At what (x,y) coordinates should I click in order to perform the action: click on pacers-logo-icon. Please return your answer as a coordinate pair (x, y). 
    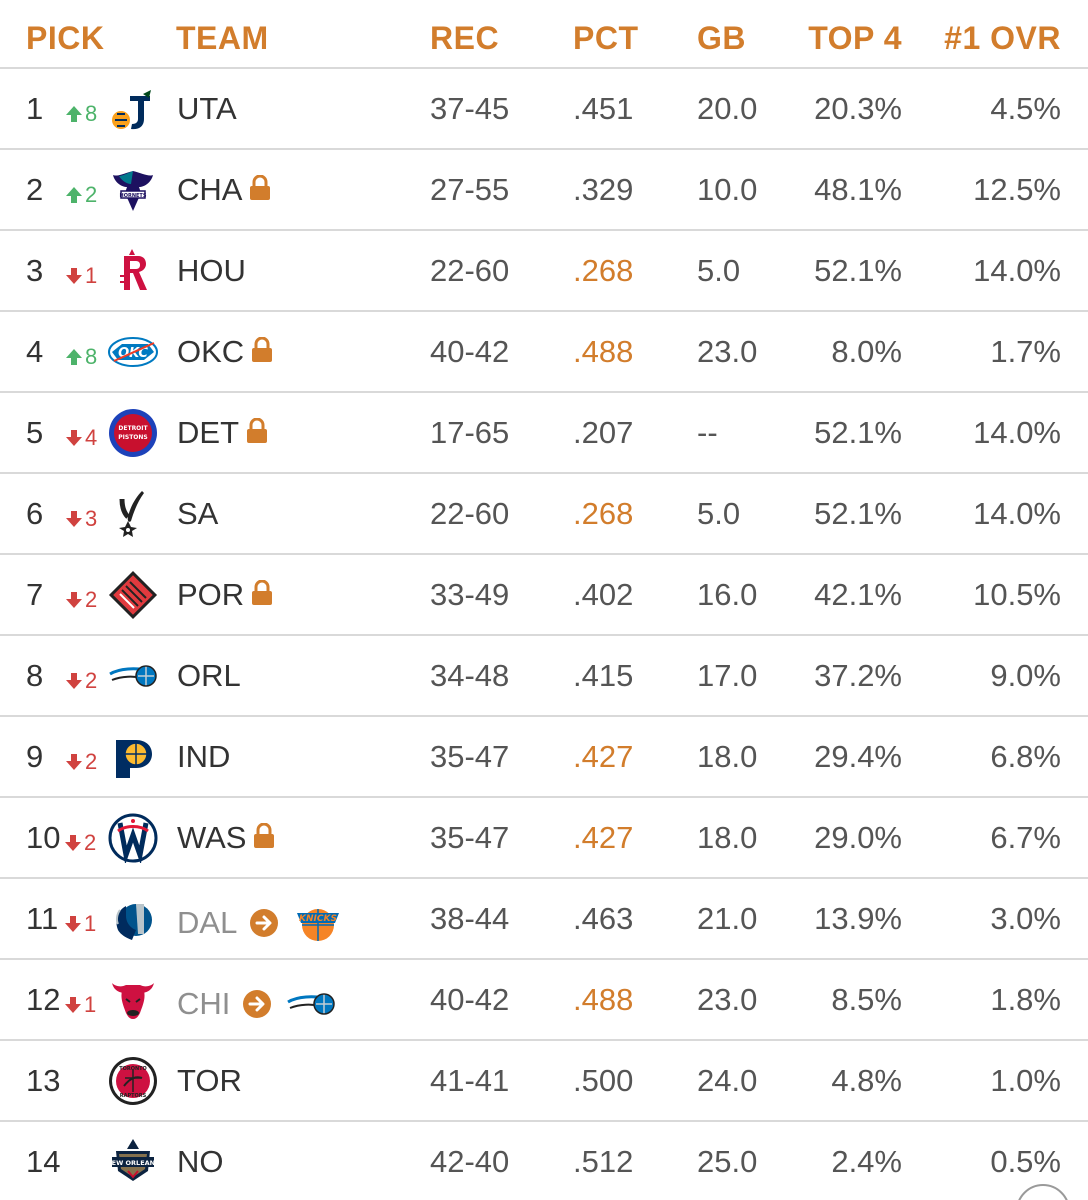
    Looking at the image, I should click on (133, 757).